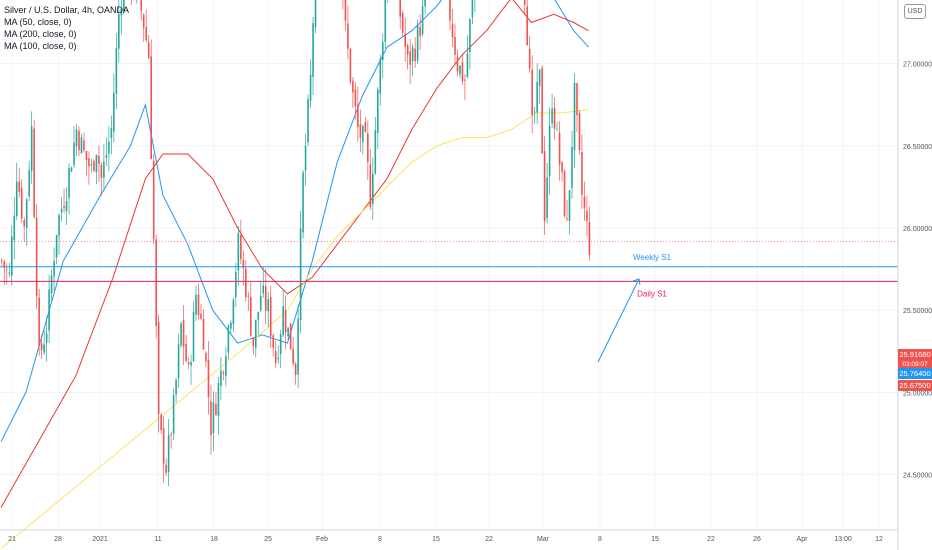 This screenshot has width=932, height=550. Describe the element at coordinates (917, 65) in the screenshot. I see `price-tick-label: 27.00000` at that location.